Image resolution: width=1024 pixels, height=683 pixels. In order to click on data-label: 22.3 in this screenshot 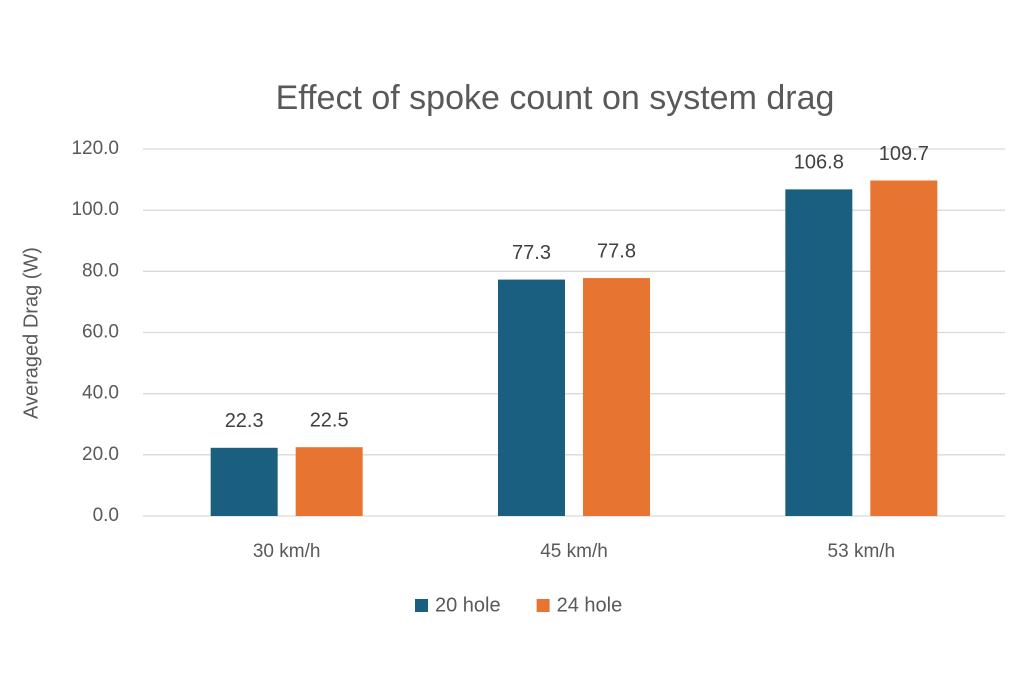, I will do `click(244, 421)`.